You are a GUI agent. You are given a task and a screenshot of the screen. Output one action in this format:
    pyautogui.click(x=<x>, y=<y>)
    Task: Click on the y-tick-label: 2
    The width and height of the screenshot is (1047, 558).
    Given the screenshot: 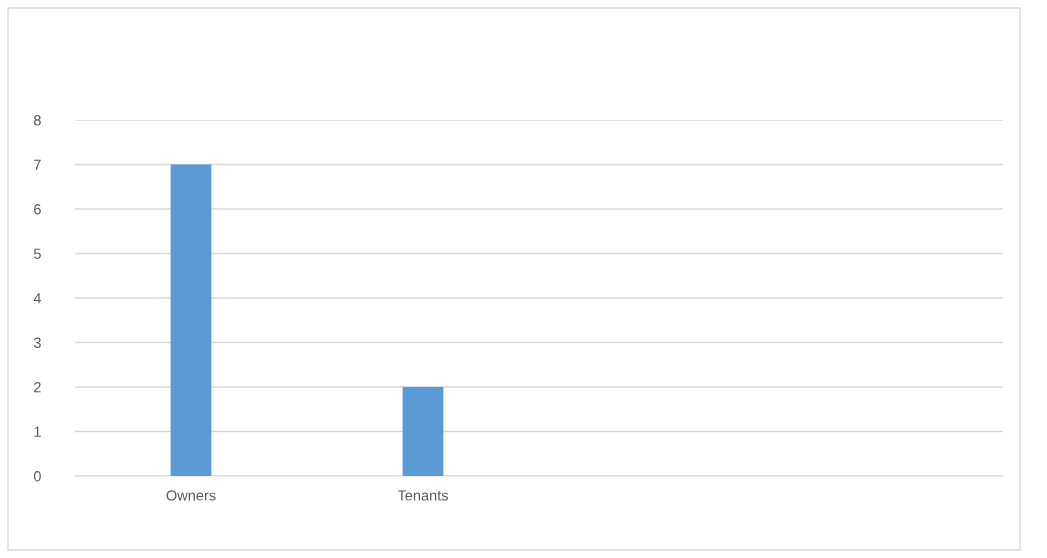 What is the action you would take?
    pyautogui.click(x=37, y=387)
    